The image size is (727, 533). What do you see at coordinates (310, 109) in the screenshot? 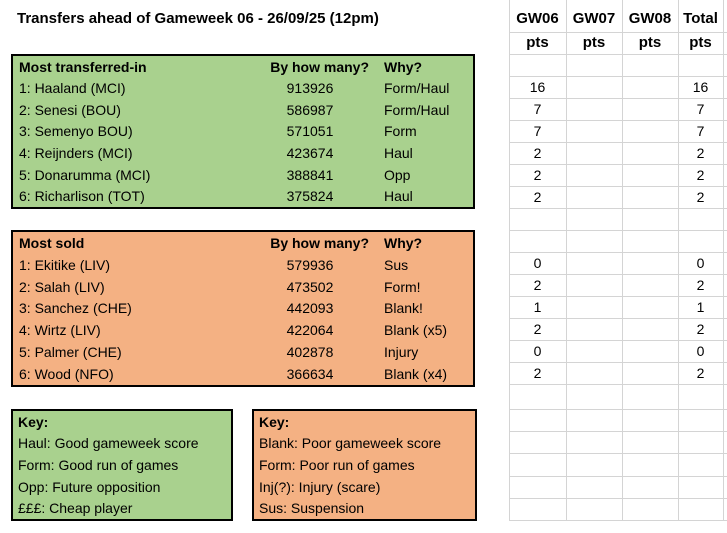
I see `count-cell: 586987` at bounding box center [310, 109].